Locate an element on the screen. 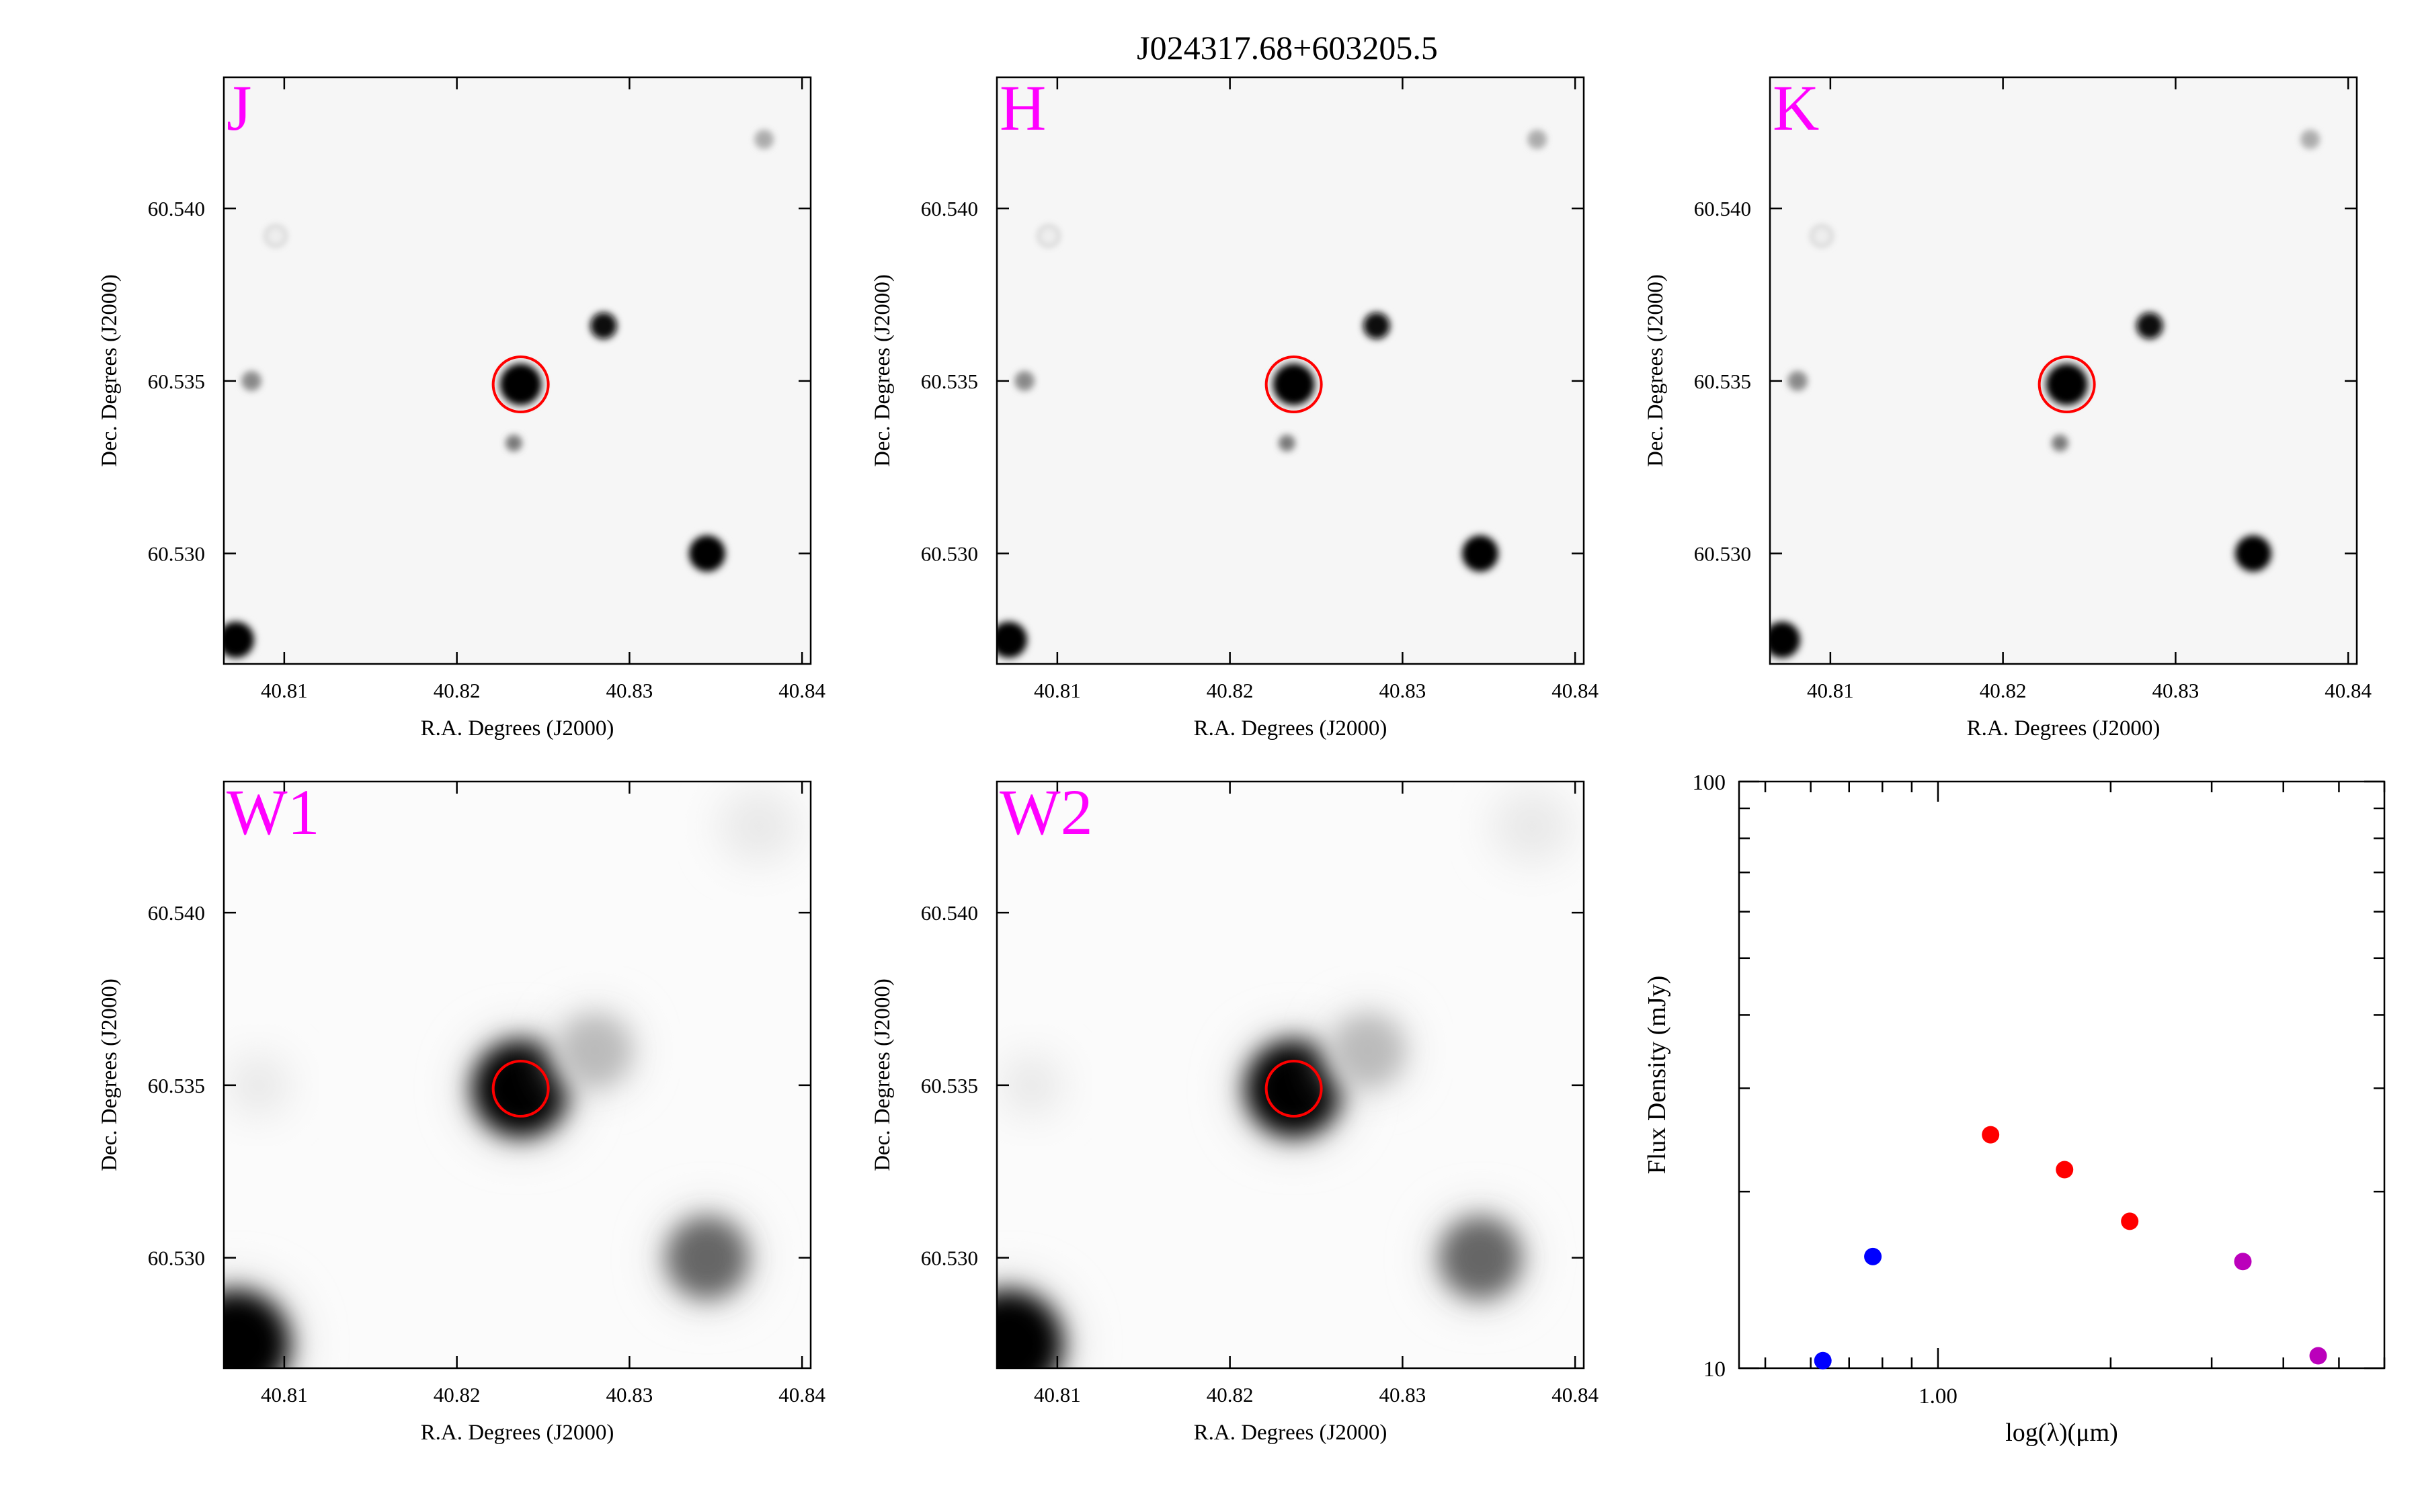 The image size is (2420, 1512). band-label: W2 is located at coordinates (1046, 812).